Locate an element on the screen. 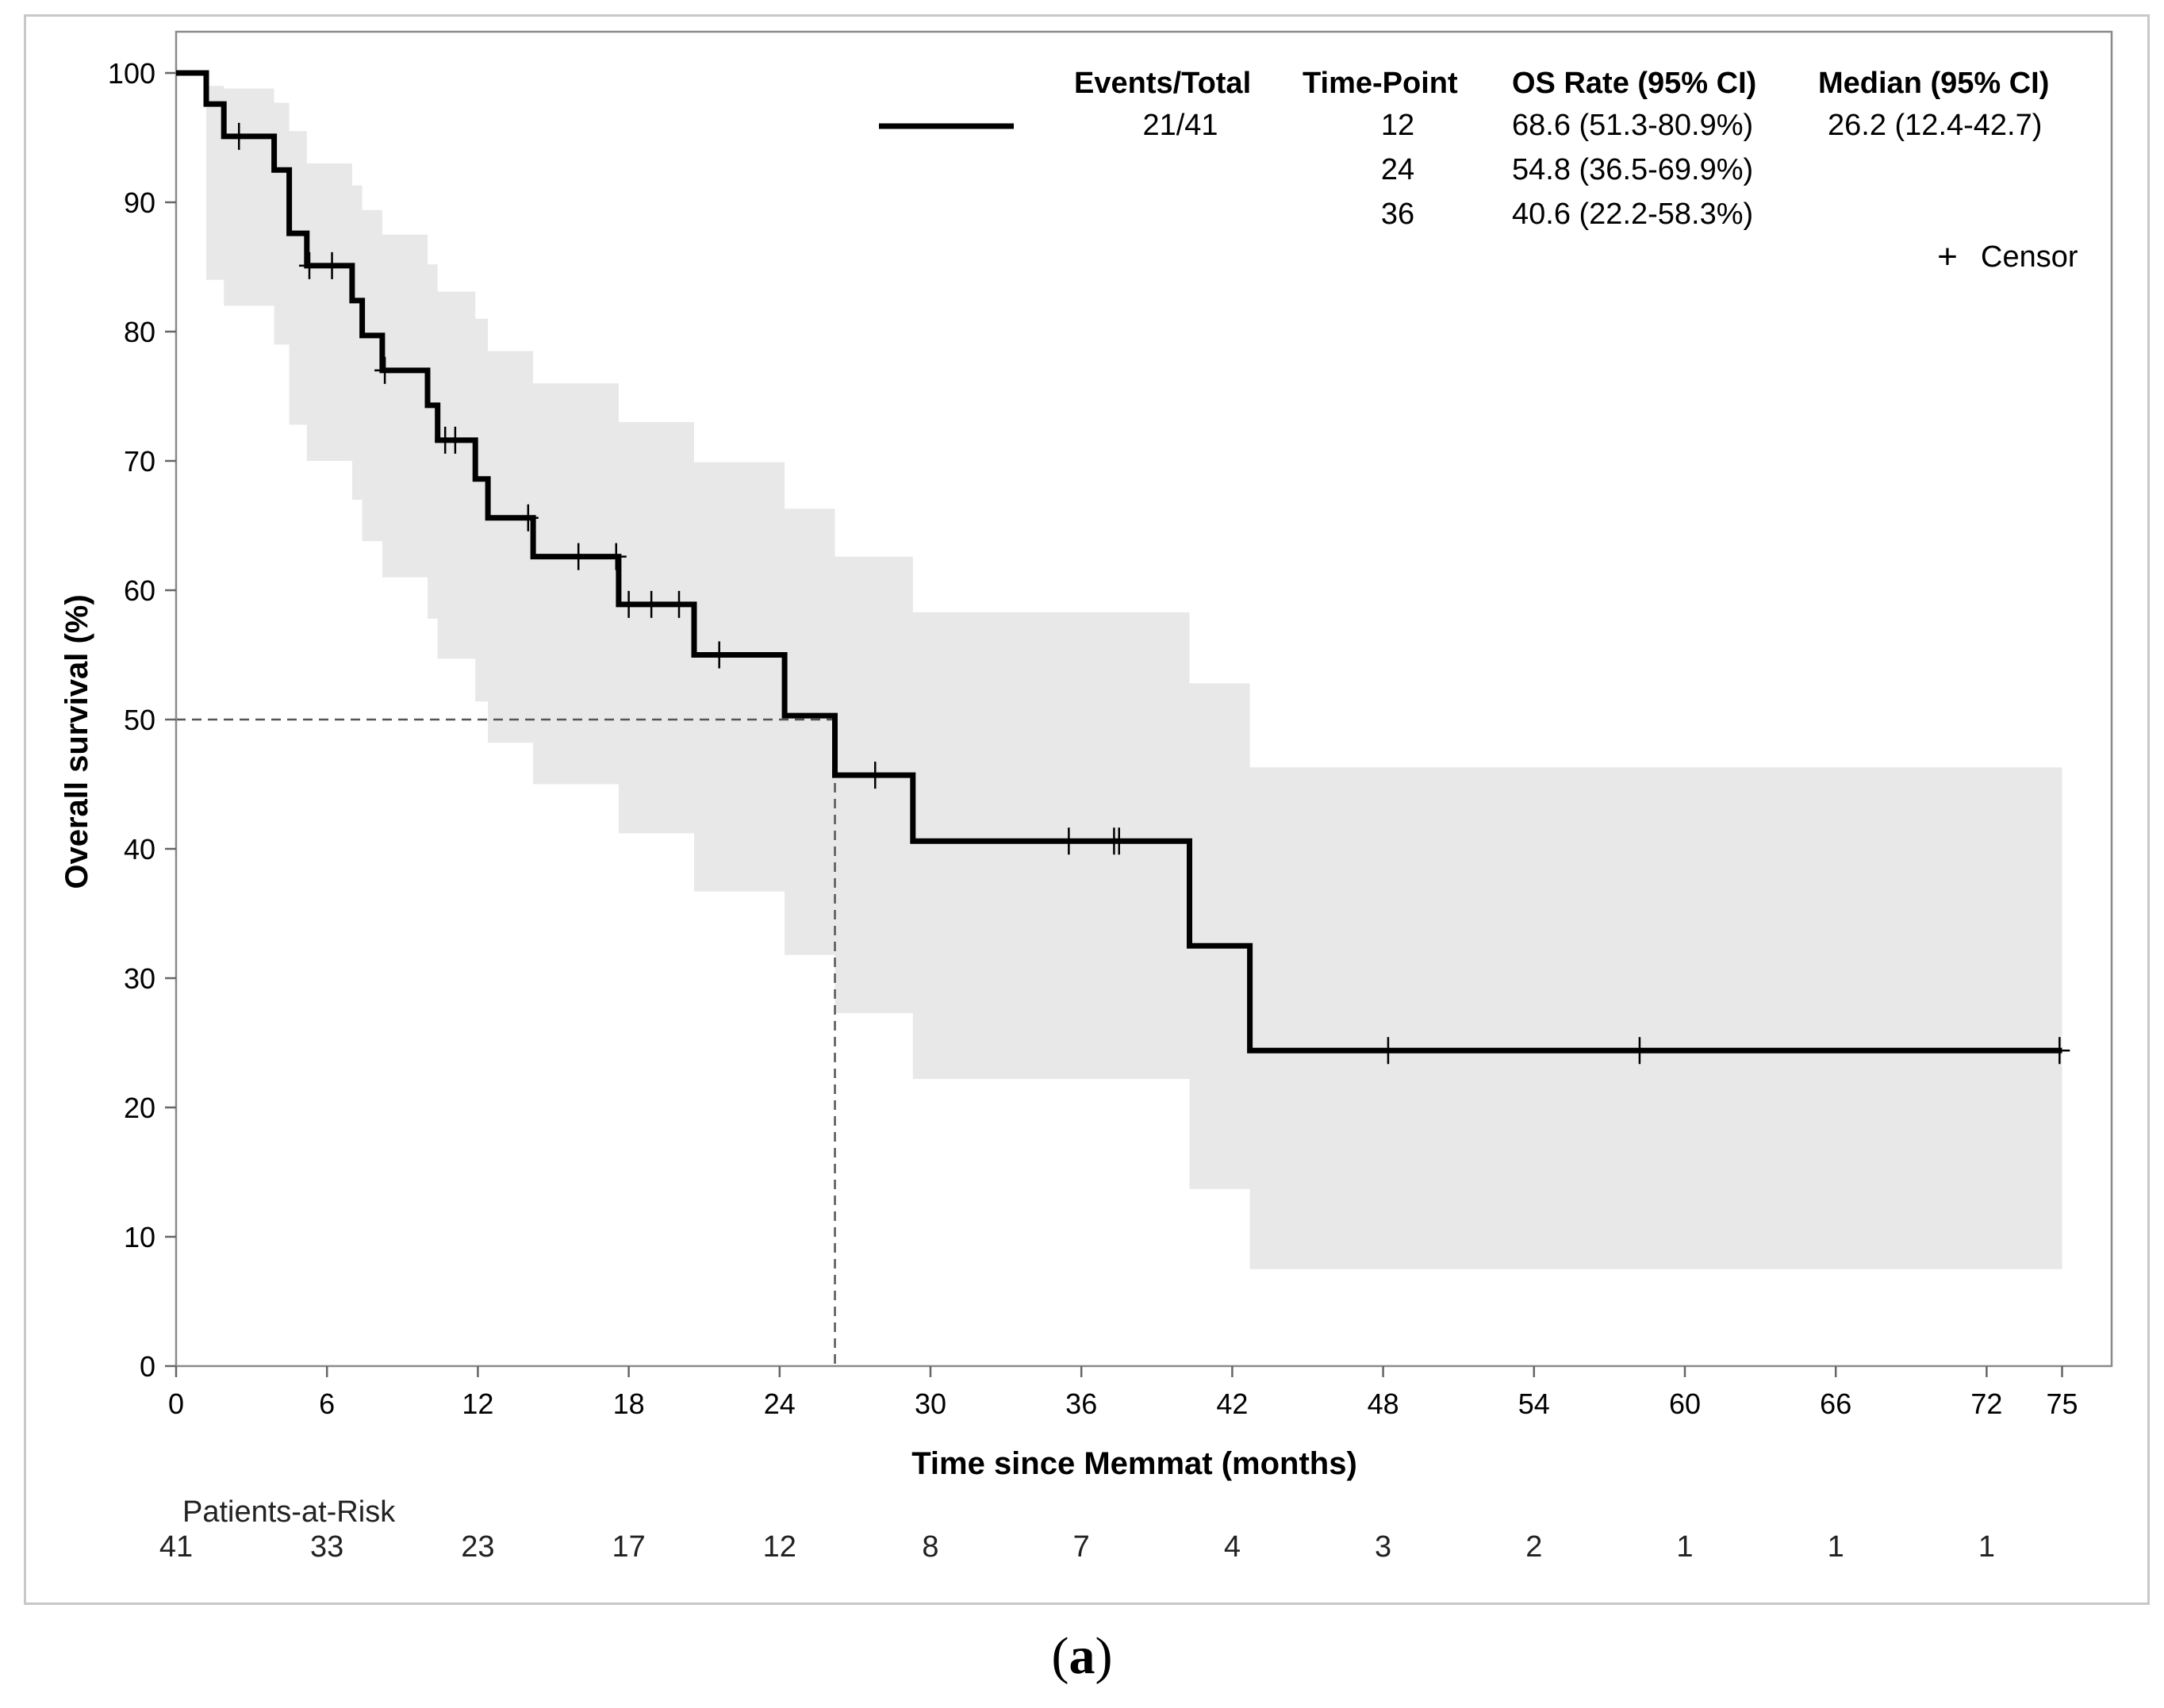 The height and width of the screenshot is (1708, 2164). x-tick-label: 66 is located at coordinates (1835, 1404).